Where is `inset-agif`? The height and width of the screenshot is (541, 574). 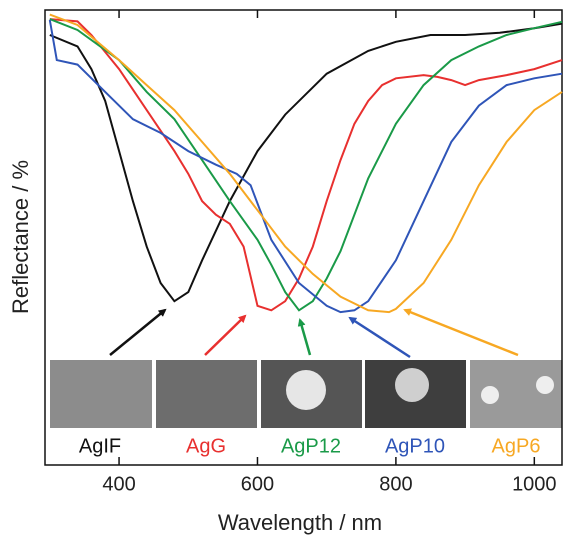
inset-agif is located at coordinates (101, 394).